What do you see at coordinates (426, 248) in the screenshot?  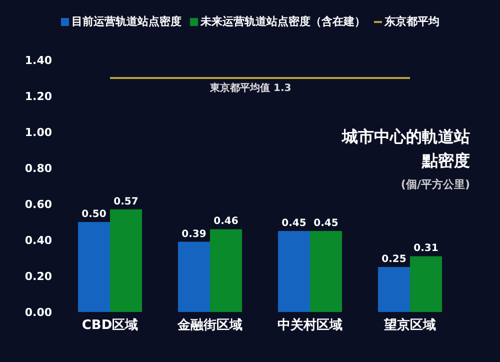 I see `data-label: 0.31` at bounding box center [426, 248].